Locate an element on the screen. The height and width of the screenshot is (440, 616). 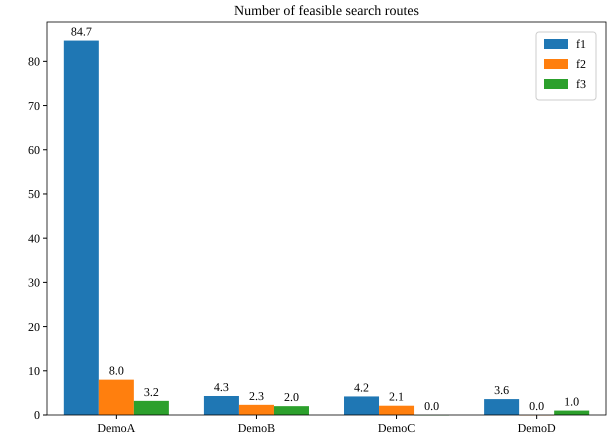
data-label: 2.1 is located at coordinates (396, 397).